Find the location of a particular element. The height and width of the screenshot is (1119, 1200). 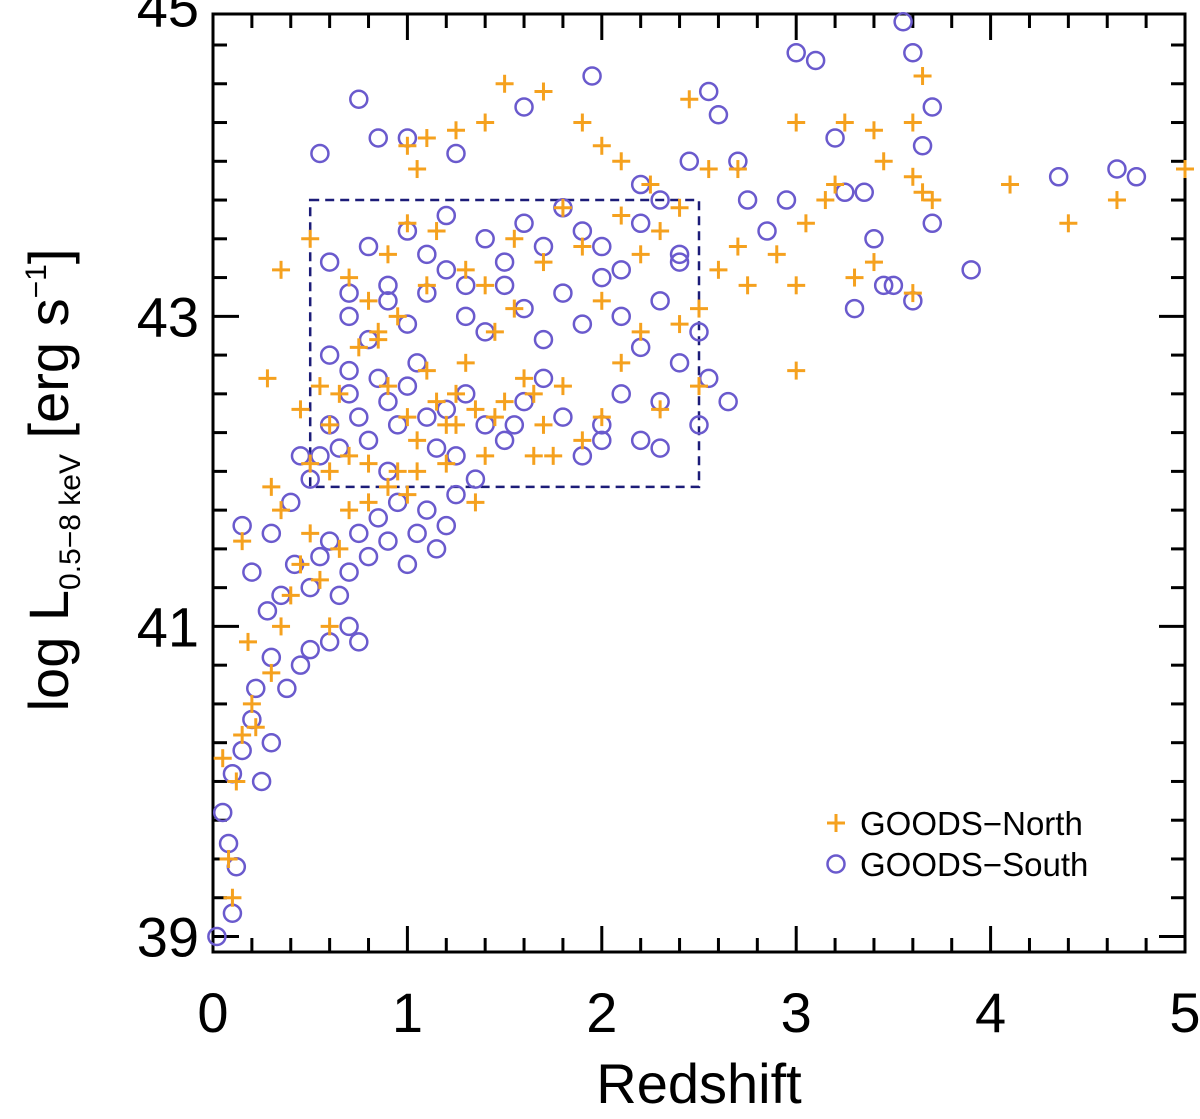

x-tick-label: 2 is located at coordinates (601, 1012).